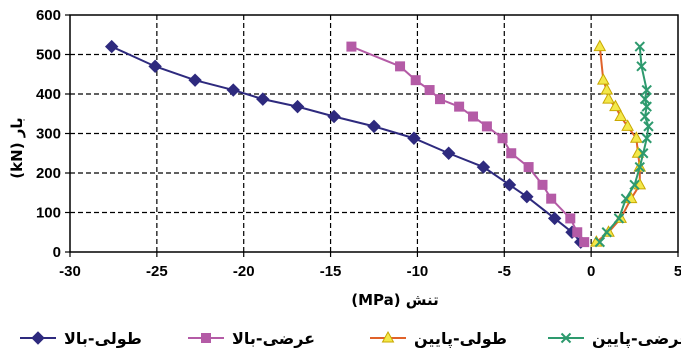 The height and width of the screenshot is (358, 681). What do you see at coordinates (418, 271) in the screenshot?
I see `x-tick-label: -10` at bounding box center [418, 271].